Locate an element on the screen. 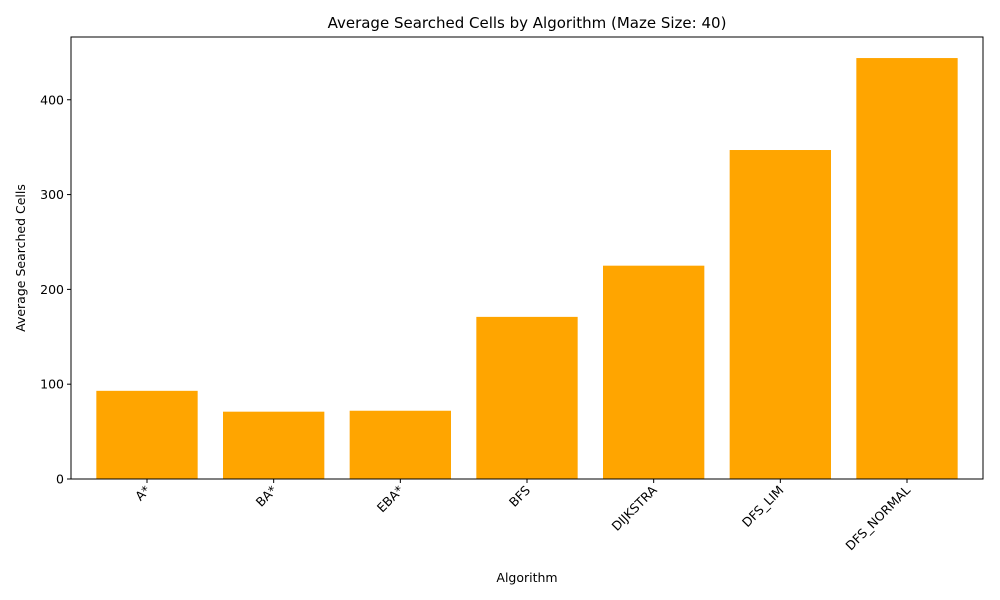  y-tick-label: 400 is located at coordinates (52, 99).